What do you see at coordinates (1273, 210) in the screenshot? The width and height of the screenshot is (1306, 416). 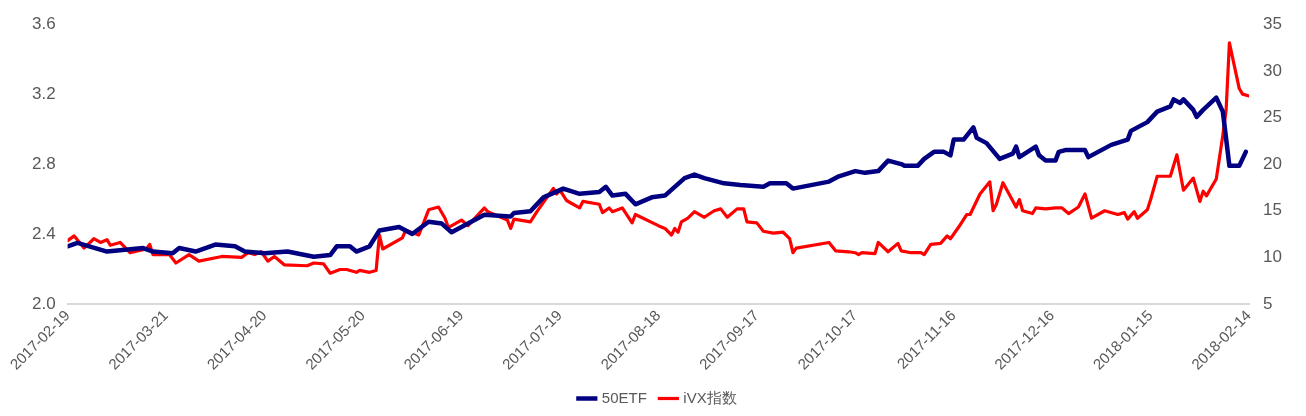 I see `y2-tick-label: 15` at bounding box center [1273, 210].